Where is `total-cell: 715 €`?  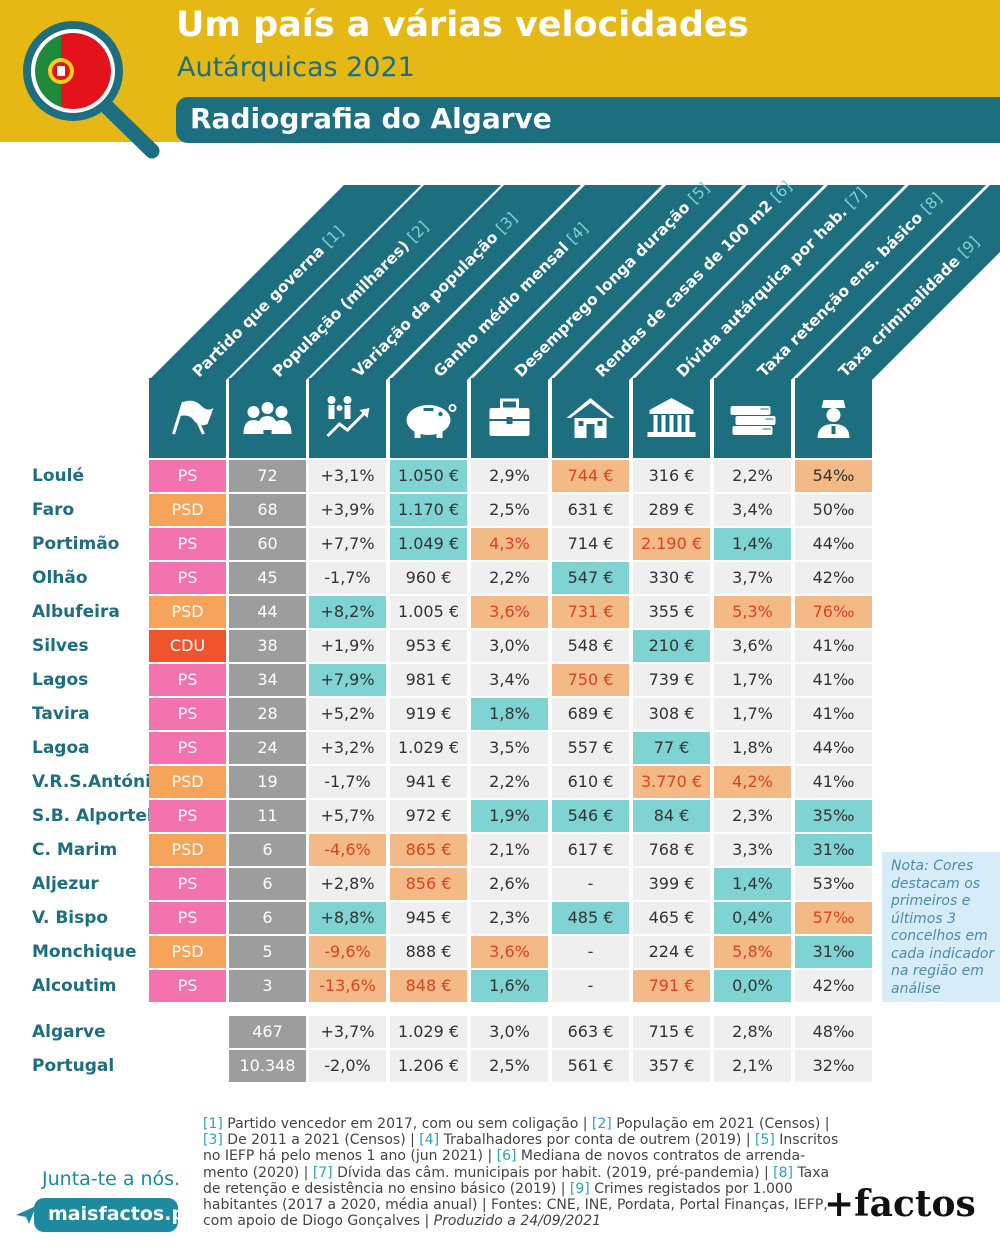
total-cell: 715 € is located at coordinates (671, 1032).